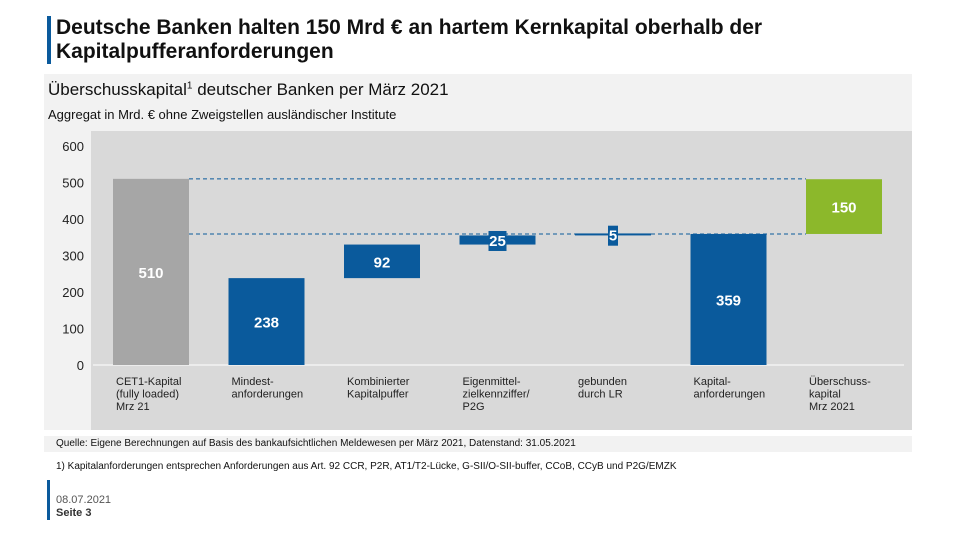 The height and width of the screenshot is (540, 960). I want to click on value-label-5: 5, so click(613, 236).